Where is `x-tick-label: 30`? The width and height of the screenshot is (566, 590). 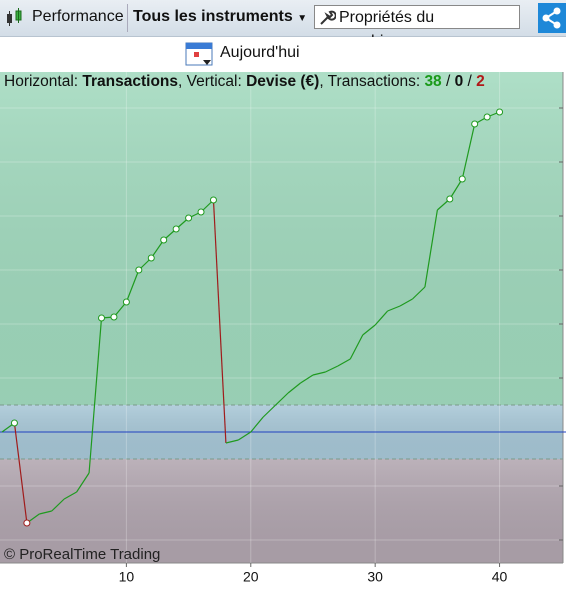 x-tick-label: 30 is located at coordinates (375, 577).